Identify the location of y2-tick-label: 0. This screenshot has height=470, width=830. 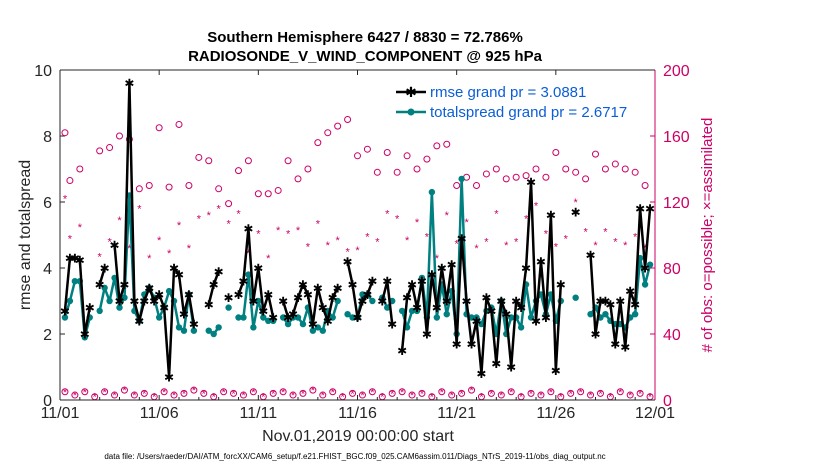
(667, 401).